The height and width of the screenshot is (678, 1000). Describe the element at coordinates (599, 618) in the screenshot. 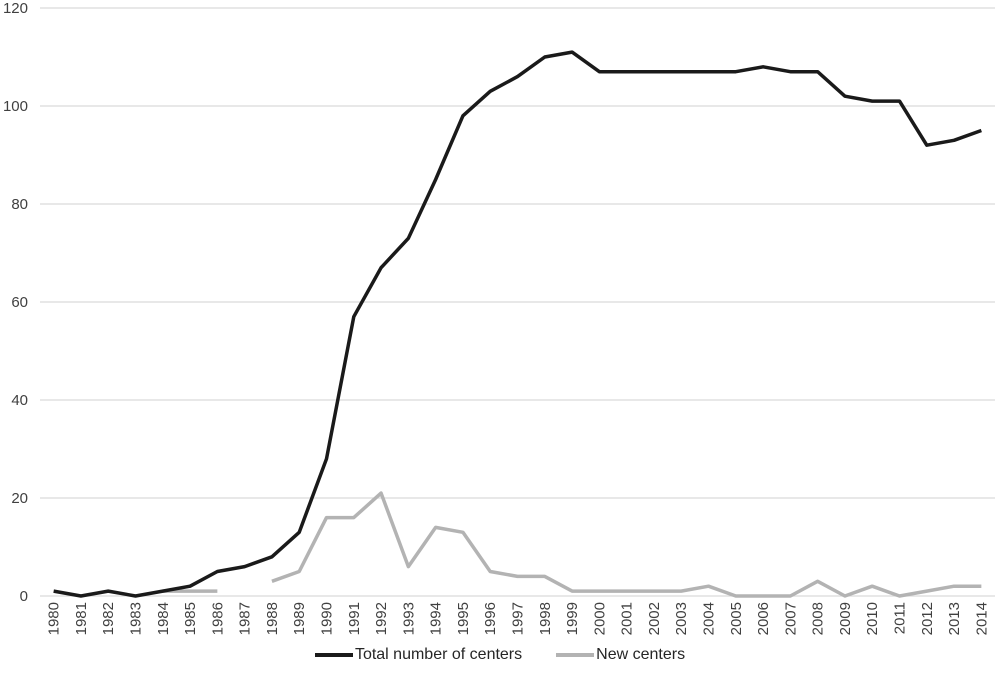

I see `x-tick-label: 2000` at that location.